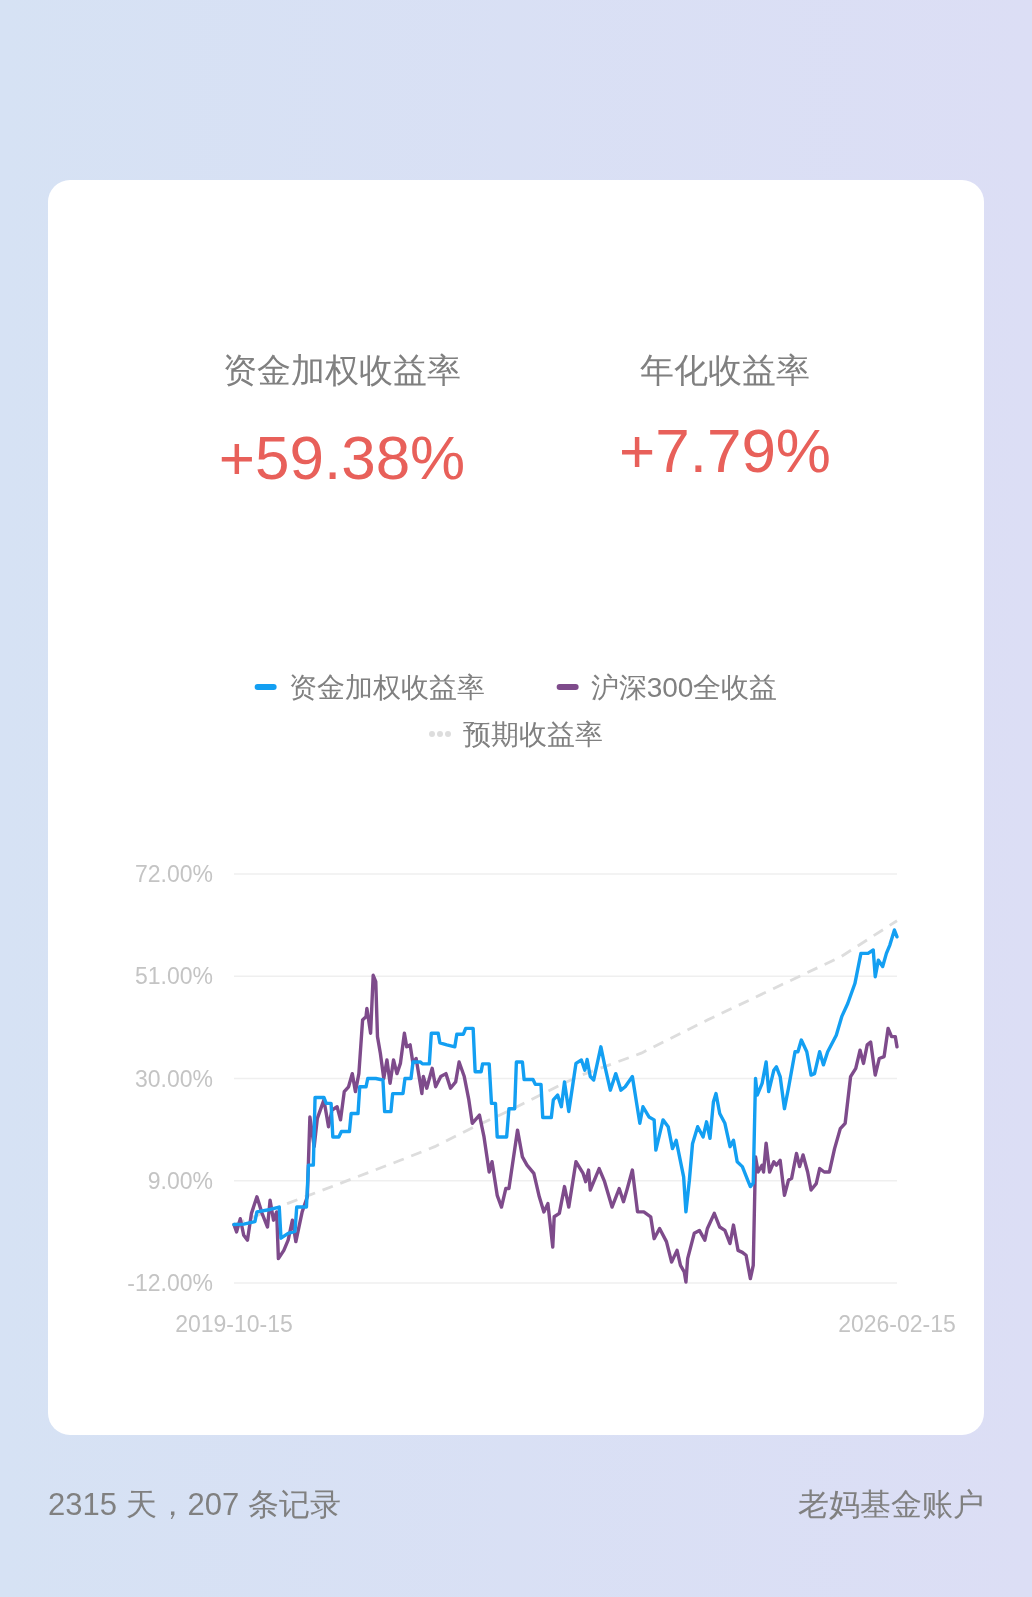 Image resolution: width=1032 pixels, height=1597 pixels. Describe the element at coordinates (234, 1324) in the screenshot. I see `x-tick-label: 2019-10-15` at that location.